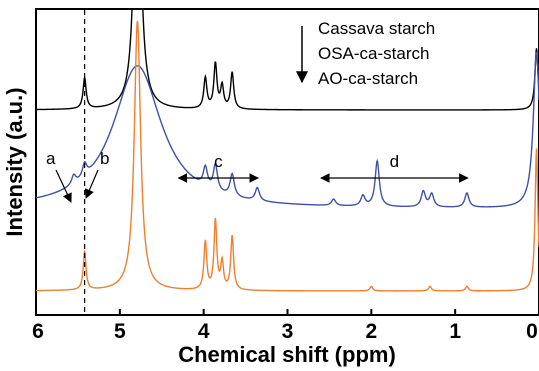 The height and width of the screenshot is (371, 539). Describe the element at coordinates (373, 53) in the screenshot. I see `legend-entry-osa: OSA-ca-starch` at that location.